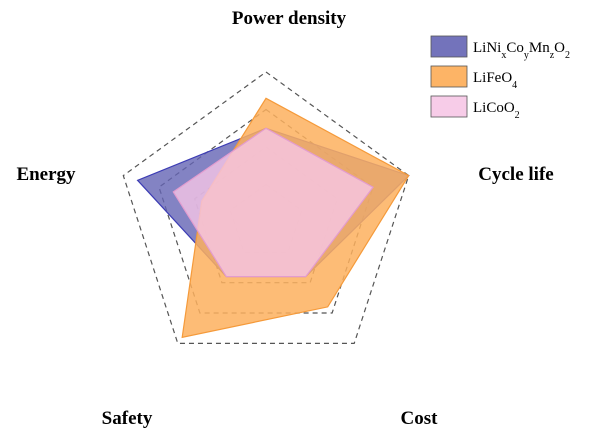 The image size is (615, 444). Describe the element at coordinates (495, 80) in the screenshot. I see `legend-label-2: LiFeO4` at that location.